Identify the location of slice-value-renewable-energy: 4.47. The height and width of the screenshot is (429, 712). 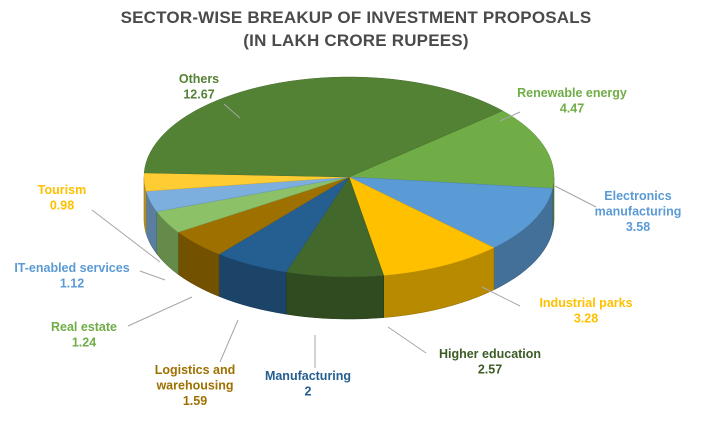
(572, 109).